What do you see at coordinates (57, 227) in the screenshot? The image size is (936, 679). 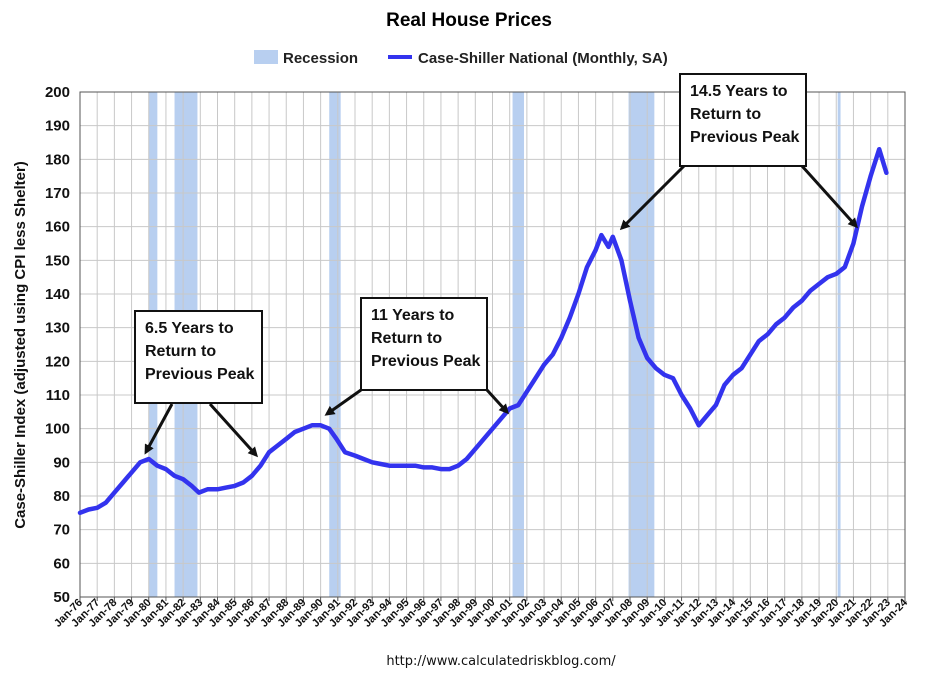 I see `y-tick-label: 160` at bounding box center [57, 227].